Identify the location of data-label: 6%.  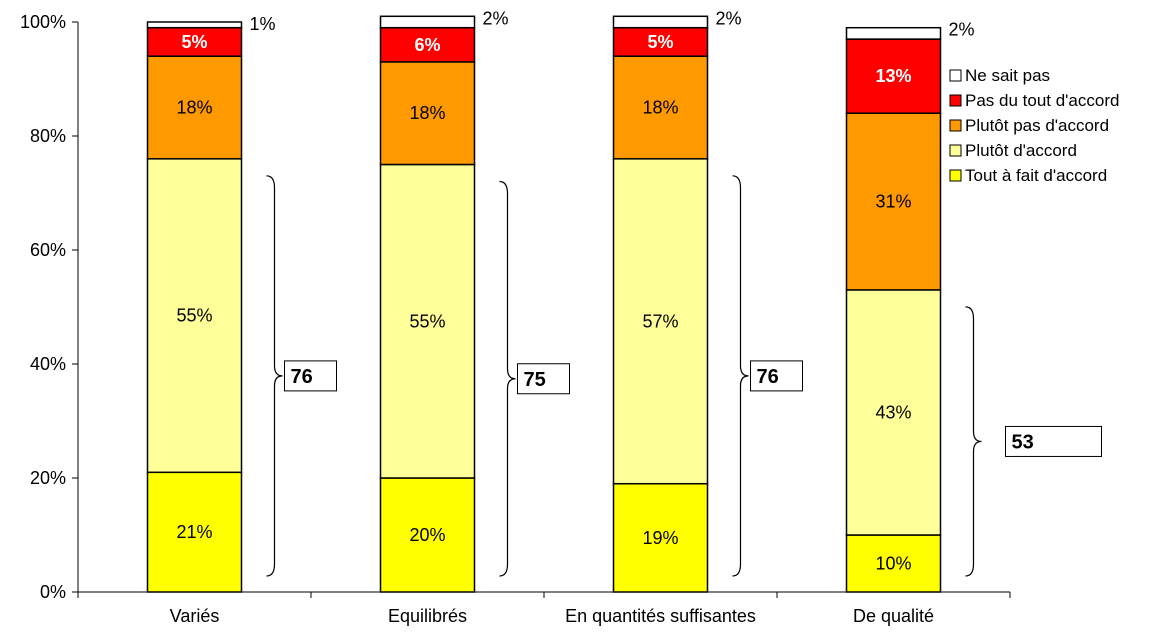
(427, 45).